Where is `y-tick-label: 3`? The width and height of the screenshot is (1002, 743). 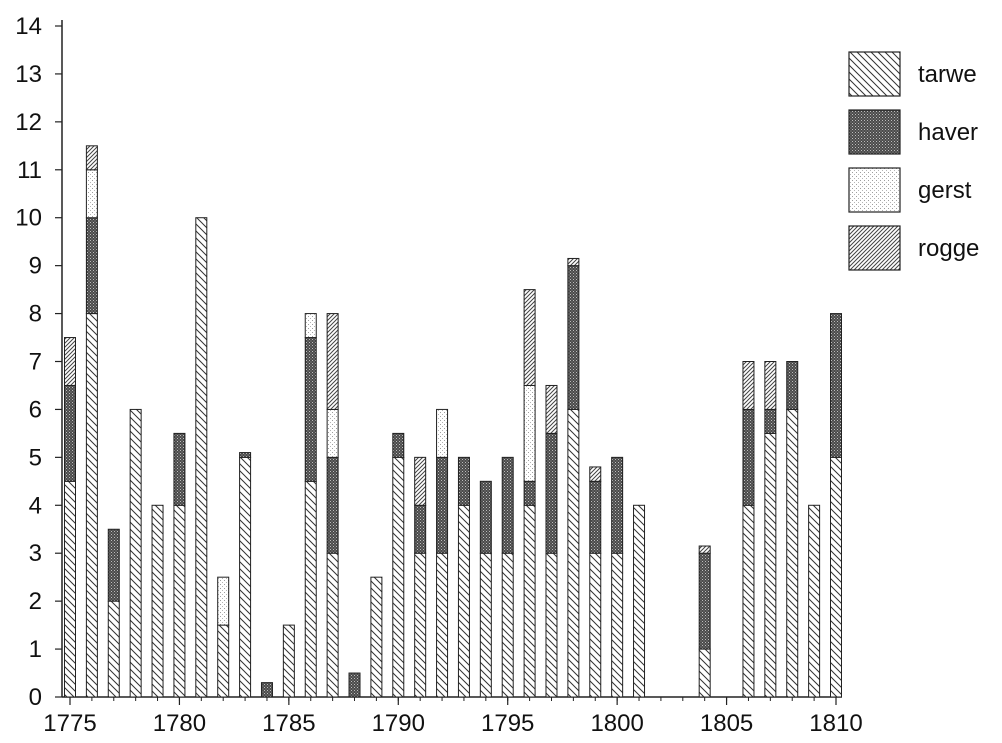 y-tick-label: 3 is located at coordinates (35, 553).